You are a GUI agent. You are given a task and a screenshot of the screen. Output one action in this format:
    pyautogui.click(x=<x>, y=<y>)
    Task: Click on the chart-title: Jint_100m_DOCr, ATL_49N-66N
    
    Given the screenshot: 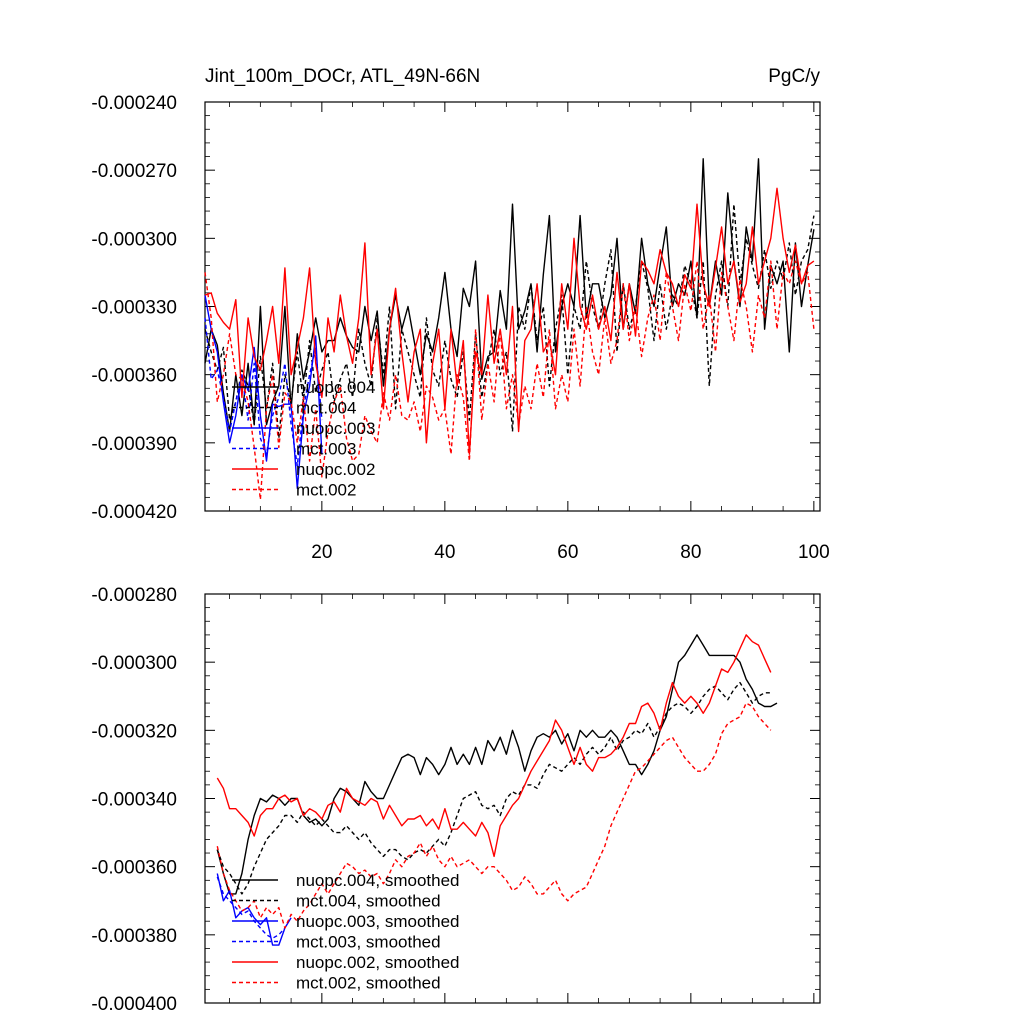 What is the action you would take?
    pyautogui.click(x=342, y=76)
    